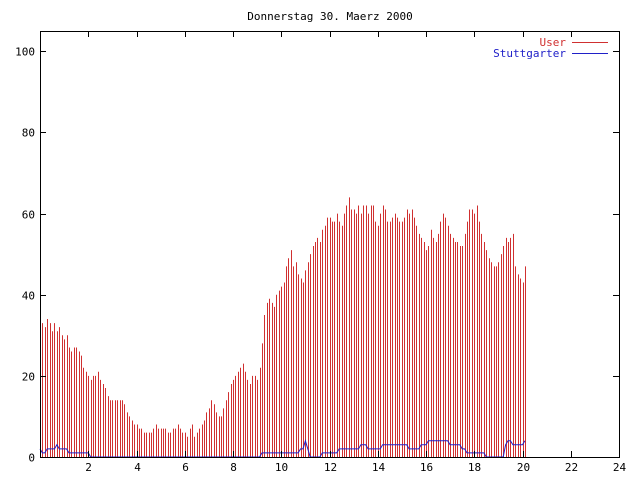  Describe the element at coordinates (185, 467) in the screenshot. I see `x-tick-label: 6` at that location.